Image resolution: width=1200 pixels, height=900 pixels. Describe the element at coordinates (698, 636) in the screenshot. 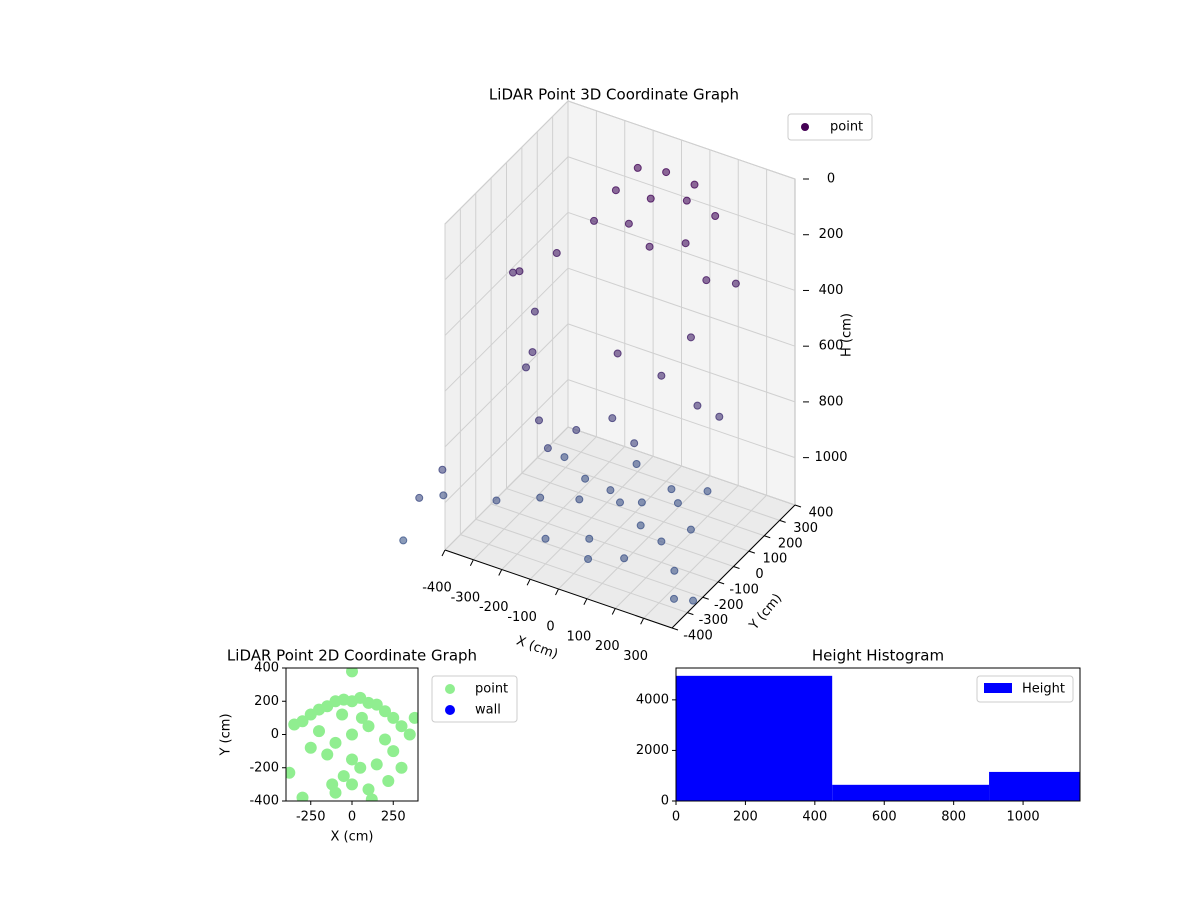

I see `y-tick-label: -400` at that location.